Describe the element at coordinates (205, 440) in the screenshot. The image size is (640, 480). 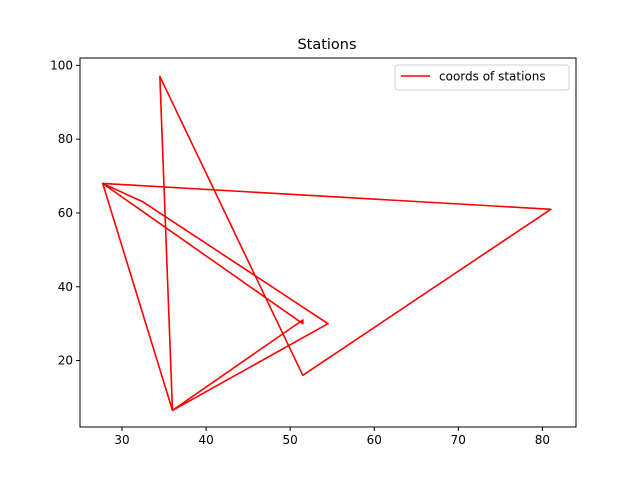
I see `x-tick-label: 40` at that location.